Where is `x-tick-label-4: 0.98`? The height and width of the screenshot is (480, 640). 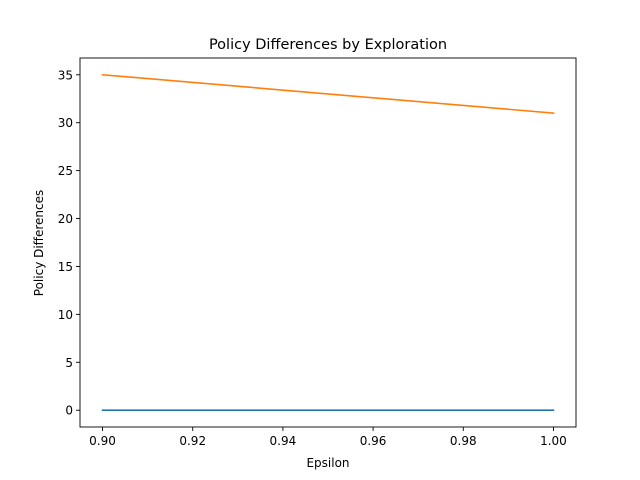
x-tick-label-4: 0.98 is located at coordinates (463, 441).